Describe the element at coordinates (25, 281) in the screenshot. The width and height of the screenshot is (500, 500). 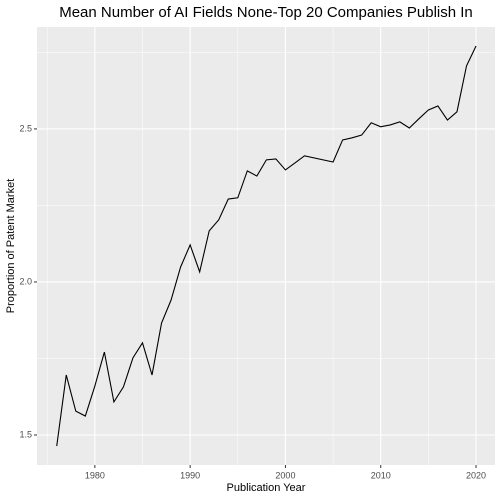
I see `y-tick-label: 2.0` at that location.